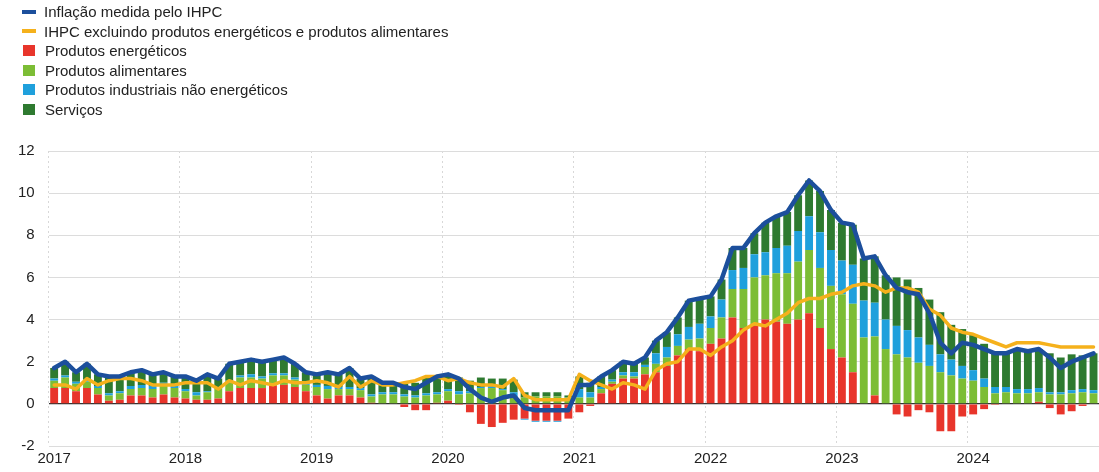  I want to click on x-tick-label: 2018, so click(185, 458).